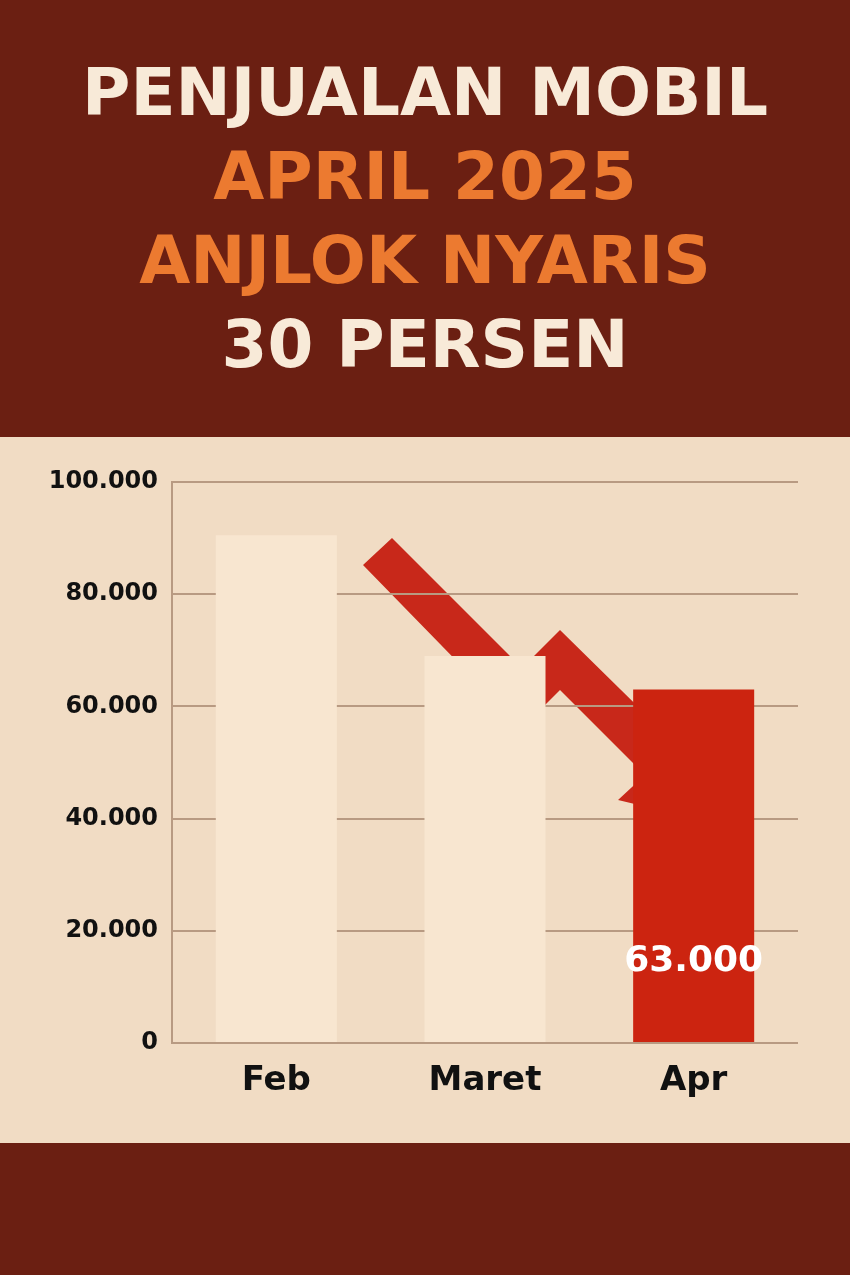  I want to click on x-tick-label: Feb, so click(276, 1078).